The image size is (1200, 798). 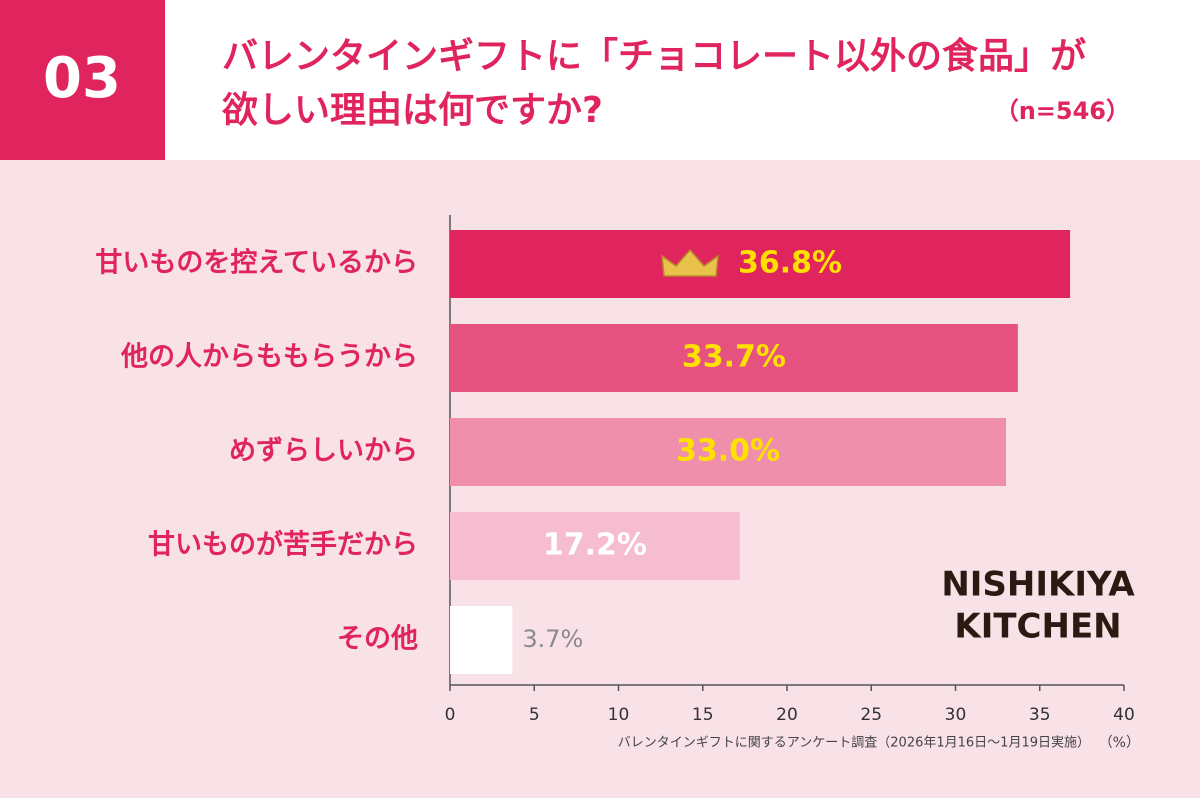 What do you see at coordinates (1119, 743) in the screenshot?
I see `x-axis-unit: （%）` at bounding box center [1119, 743].